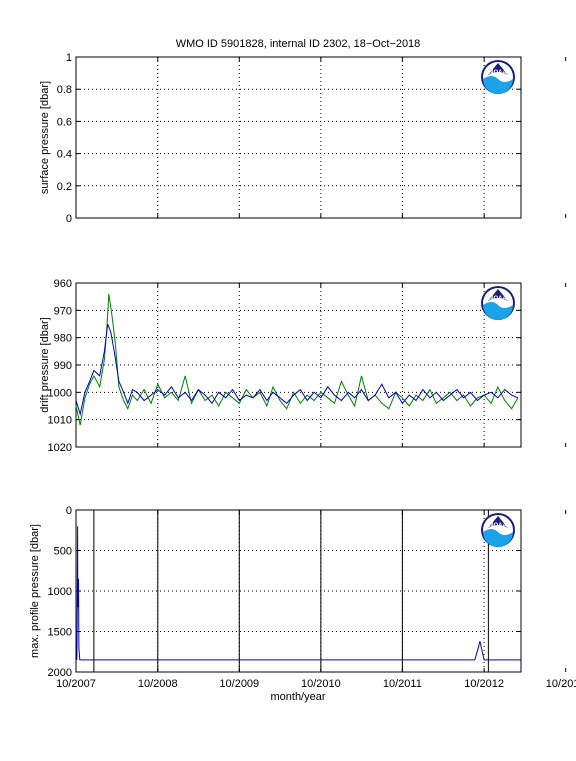 The height and width of the screenshot is (761, 576). I want to click on x-tick-label: 10/2011, so click(402, 684).